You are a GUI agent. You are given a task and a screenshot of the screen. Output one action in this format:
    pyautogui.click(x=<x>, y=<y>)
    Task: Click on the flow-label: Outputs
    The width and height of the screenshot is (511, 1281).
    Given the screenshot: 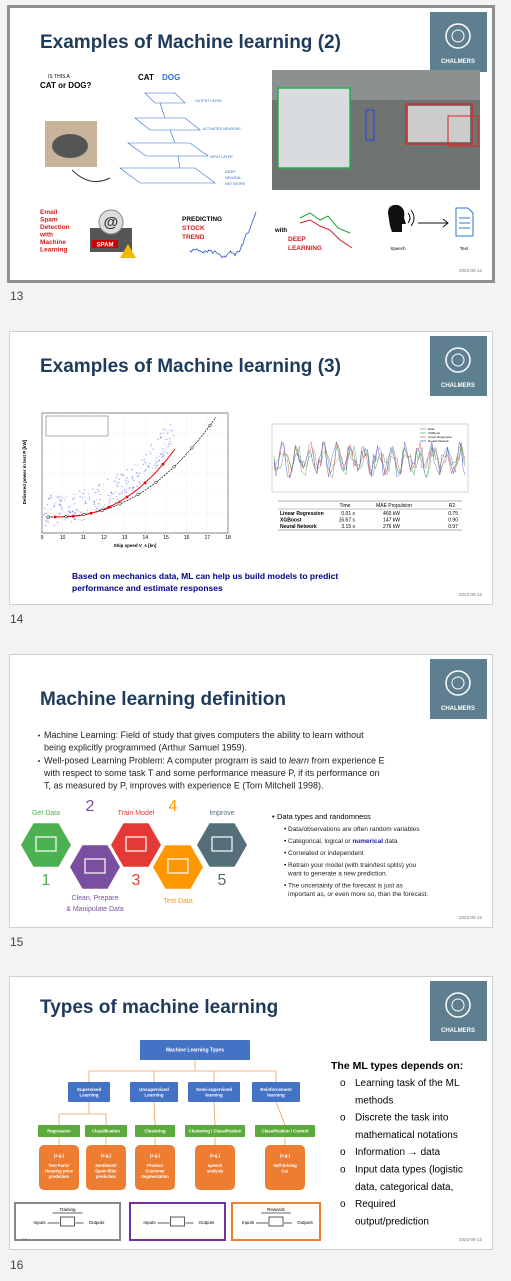 What is the action you would take?
    pyautogui.click(x=305, y=1222)
    